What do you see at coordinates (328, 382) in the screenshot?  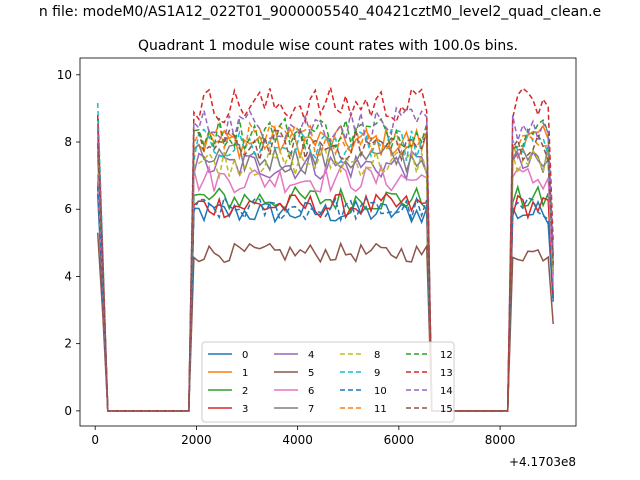 I see `legend-frame` at bounding box center [328, 382].